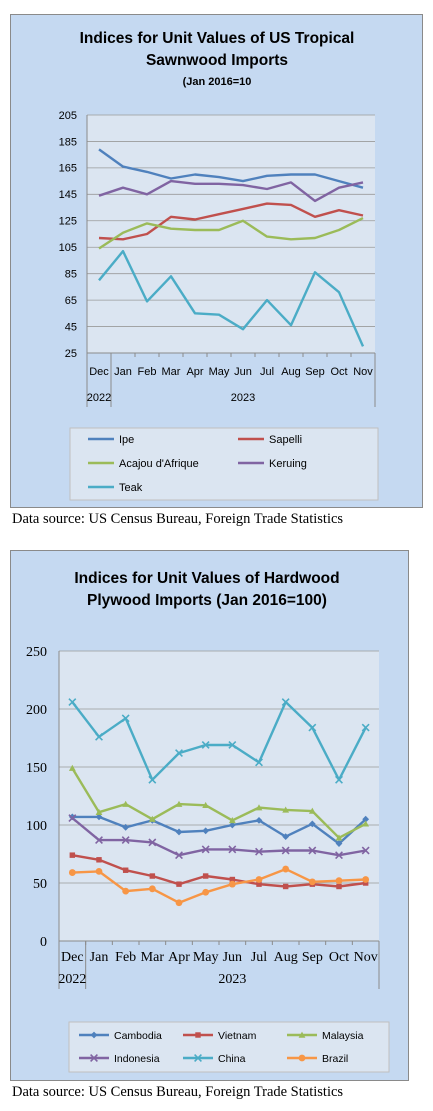 This screenshot has width=433, height=1111. What do you see at coordinates (288, 464) in the screenshot?
I see `legend-label: Keruing` at bounding box center [288, 464].